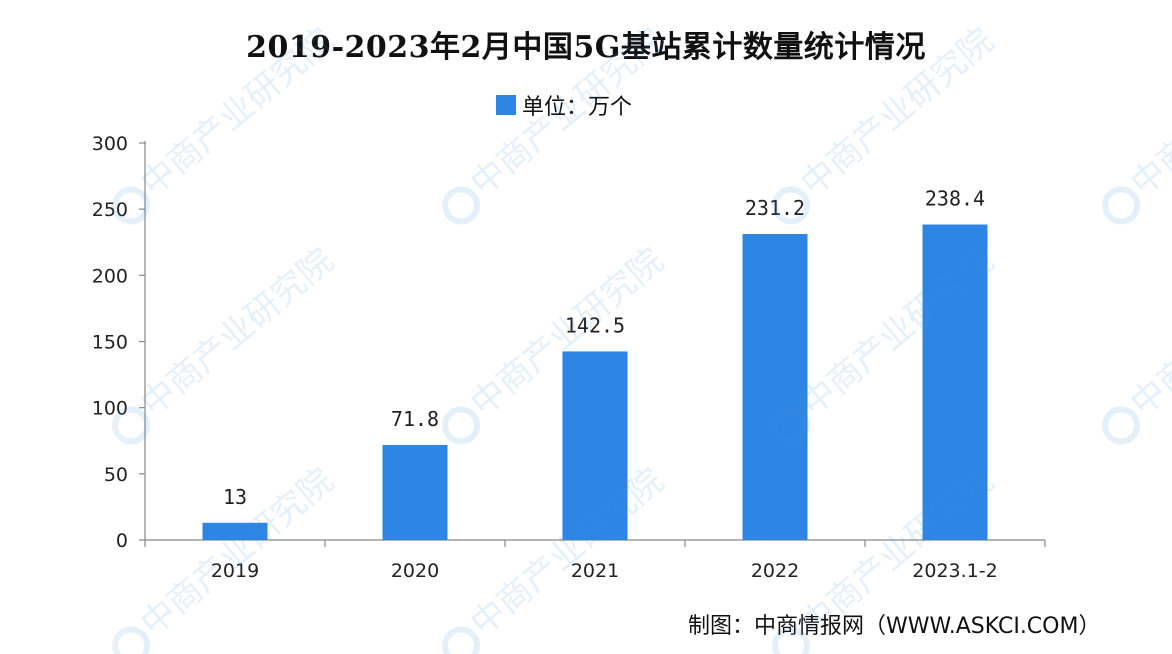 The width and height of the screenshot is (1172, 654). What do you see at coordinates (506, 105) in the screenshot?
I see `legend-swatch` at bounding box center [506, 105].